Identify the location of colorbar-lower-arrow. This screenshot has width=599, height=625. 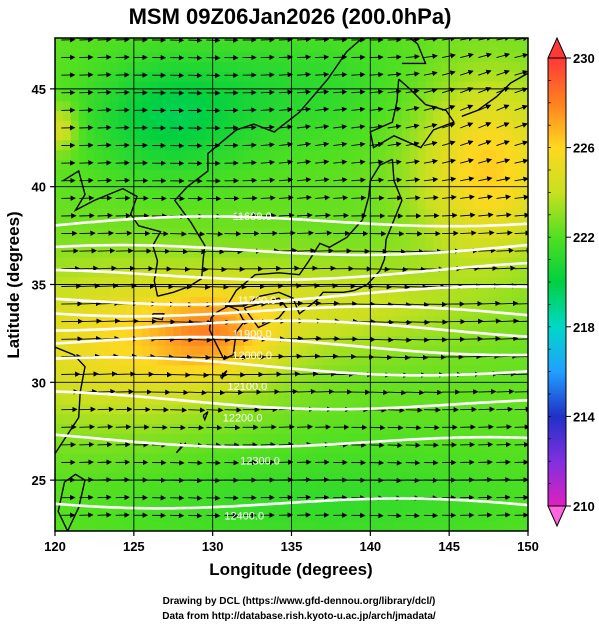
(557, 516).